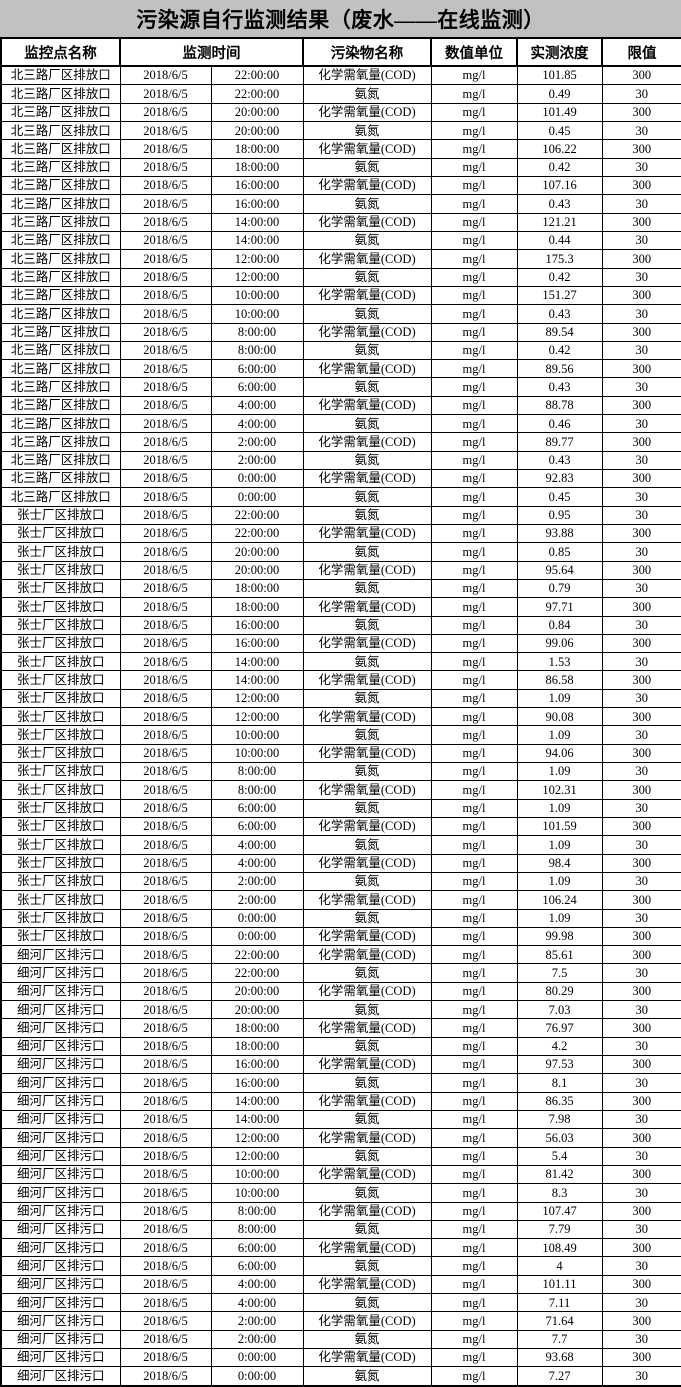 This screenshot has width=681, height=1387. What do you see at coordinates (340, 552) in the screenshot?
I see `table-row: 张士厂区排放口 2018/6/5 20:00:00 氨氮 mg/l 0.85 30` at bounding box center [340, 552].